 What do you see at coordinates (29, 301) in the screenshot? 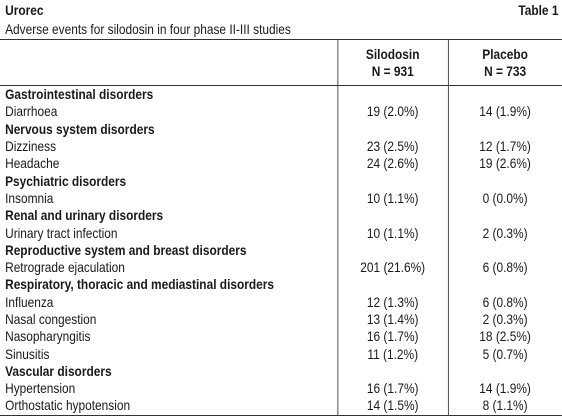
I see `row-label: Influenza` at bounding box center [29, 301].